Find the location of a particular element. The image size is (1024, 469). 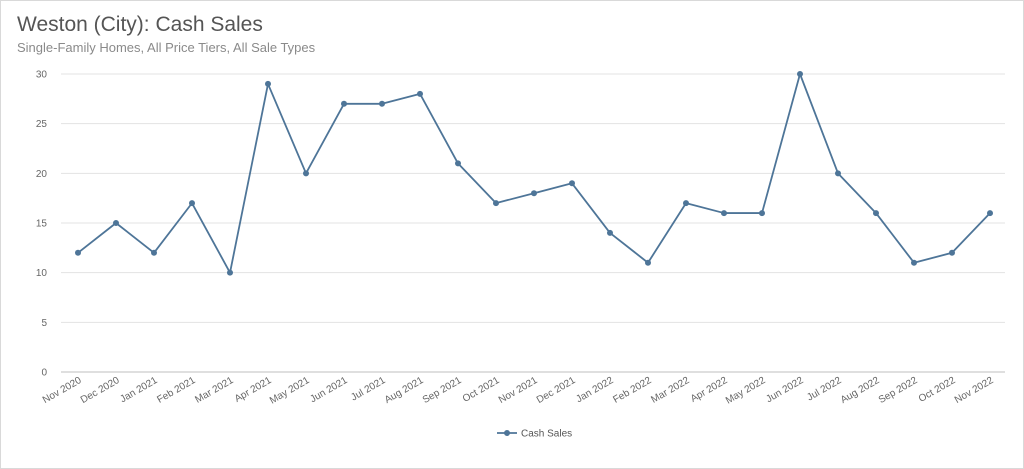

x-tick-label: Jan 2021 is located at coordinates (139, 390).